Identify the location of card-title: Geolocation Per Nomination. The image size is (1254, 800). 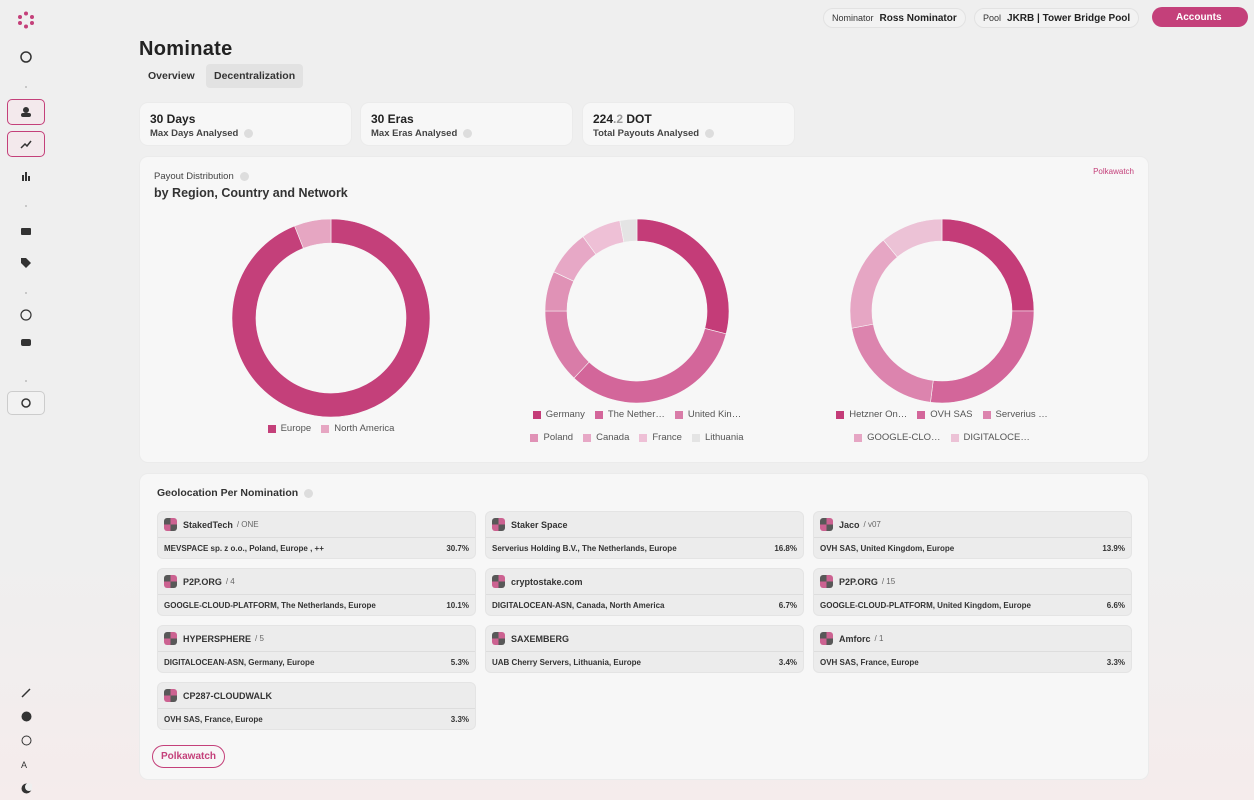
(228, 493).